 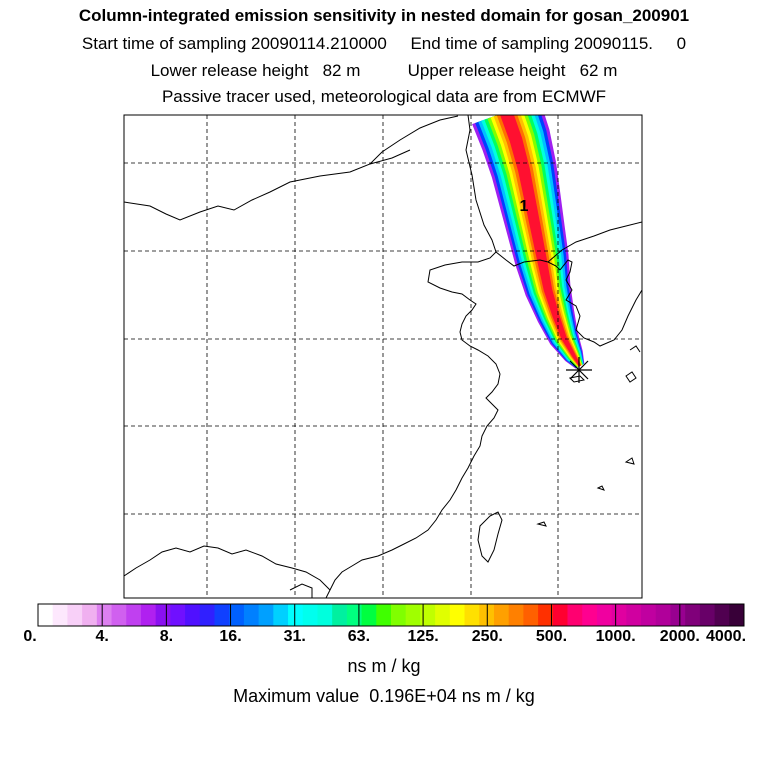 What do you see at coordinates (726, 636) in the screenshot?
I see `colorbar-tick-label: 4000.` at bounding box center [726, 636].